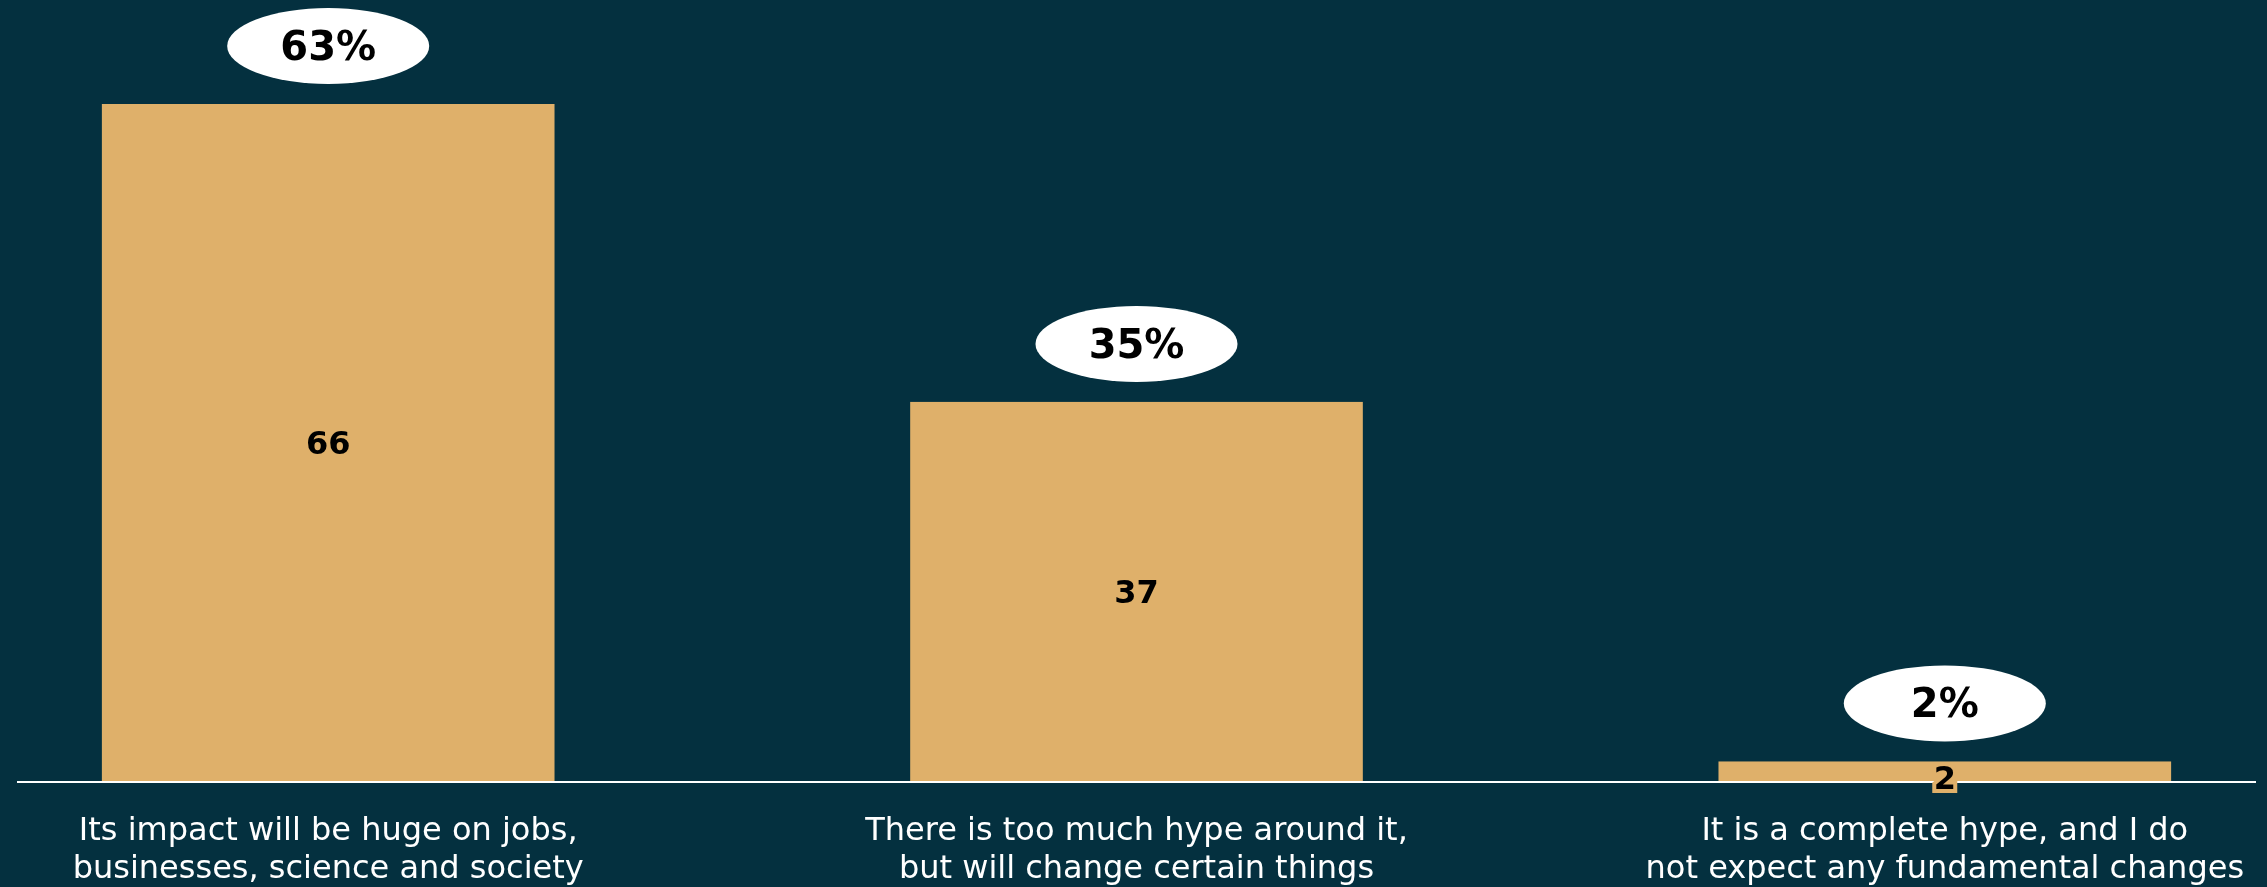 The image size is (2267, 887). I want to click on annotation: 63%, so click(328, 46).